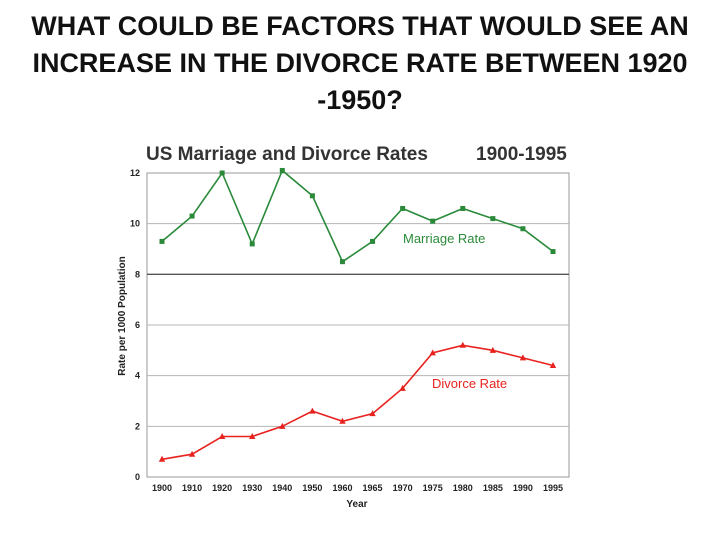 The width and height of the screenshot is (720, 540). Describe the element at coordinates (493, 488) in the screenshot. I see `x-tick-label: 1985` at that location.